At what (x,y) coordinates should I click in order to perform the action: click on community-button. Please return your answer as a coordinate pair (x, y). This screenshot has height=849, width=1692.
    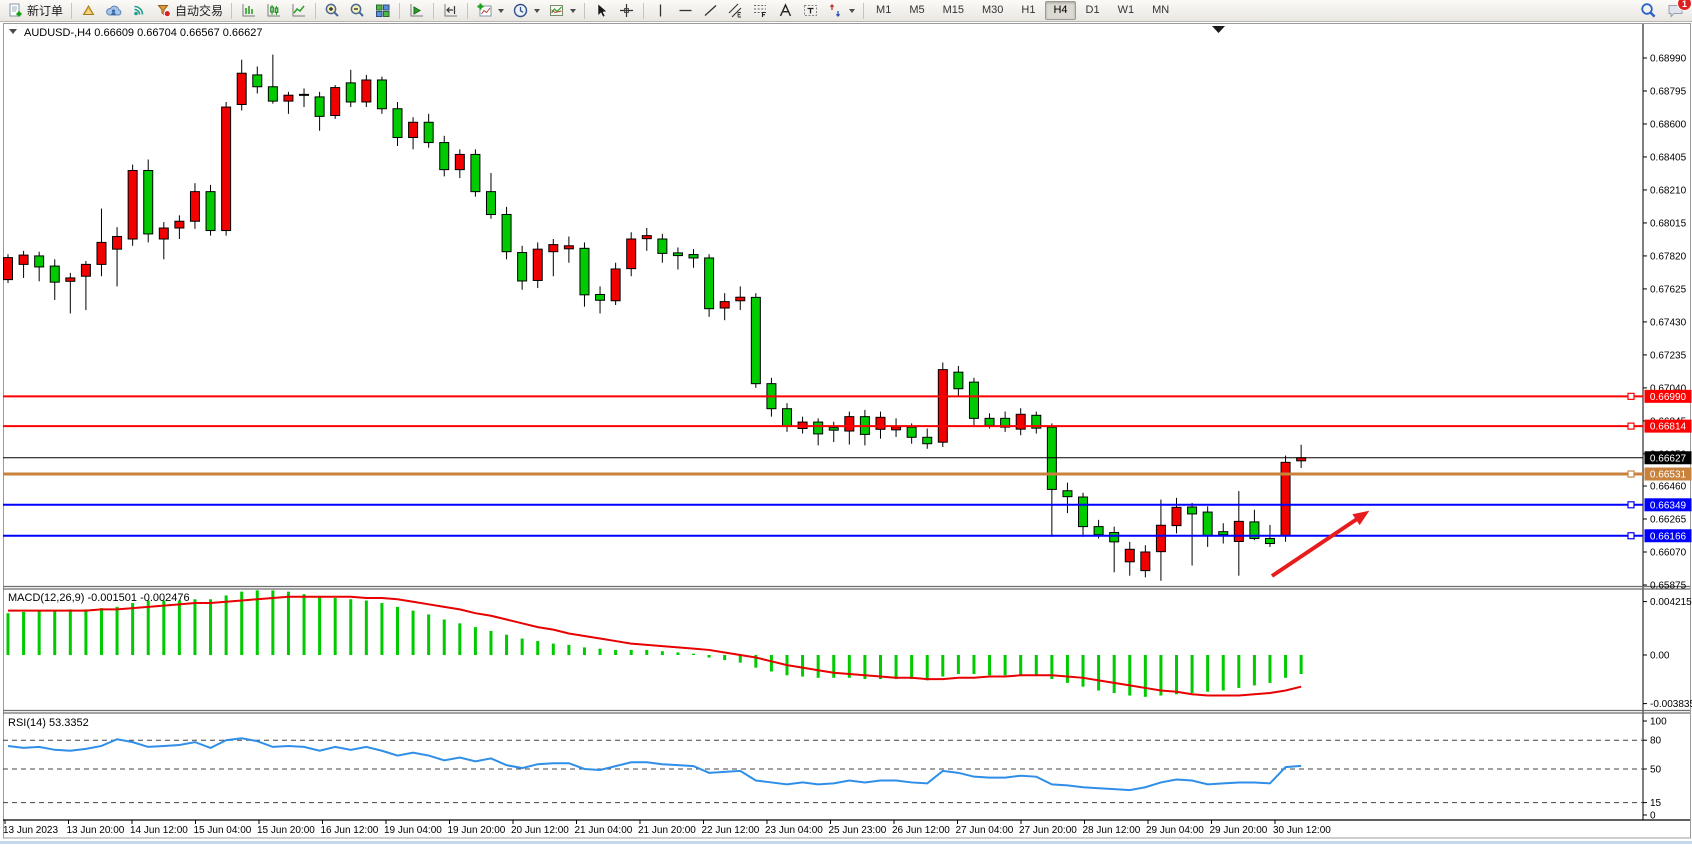
    Looking at the image, I should click on (113, 10).